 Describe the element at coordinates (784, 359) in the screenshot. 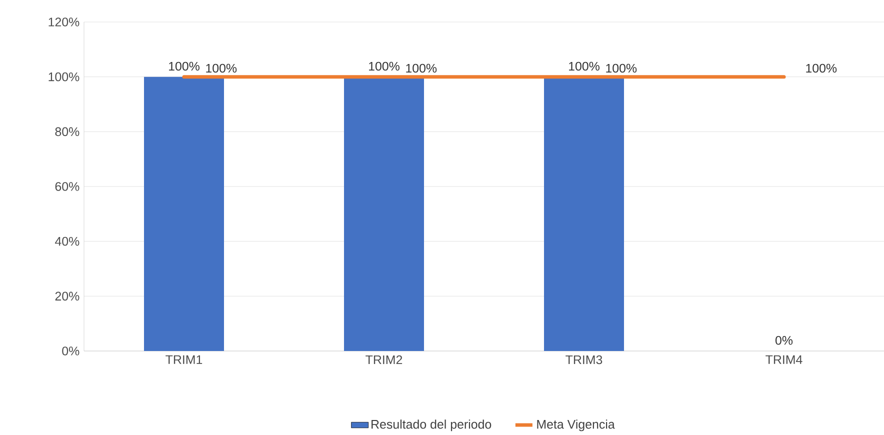

I see `x-tick-label: TRIM4` at that location.